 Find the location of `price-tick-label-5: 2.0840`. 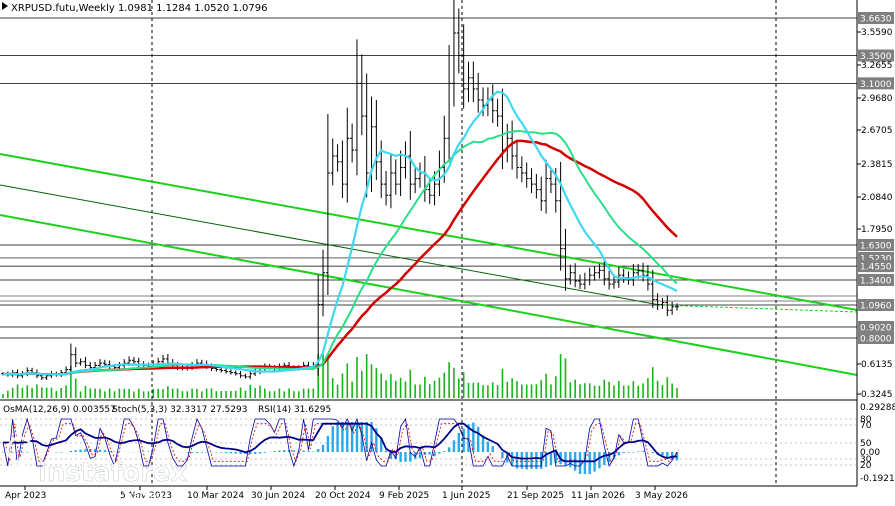

price-tick-label-5: 2.0840 is located at coordinates (877, 198).